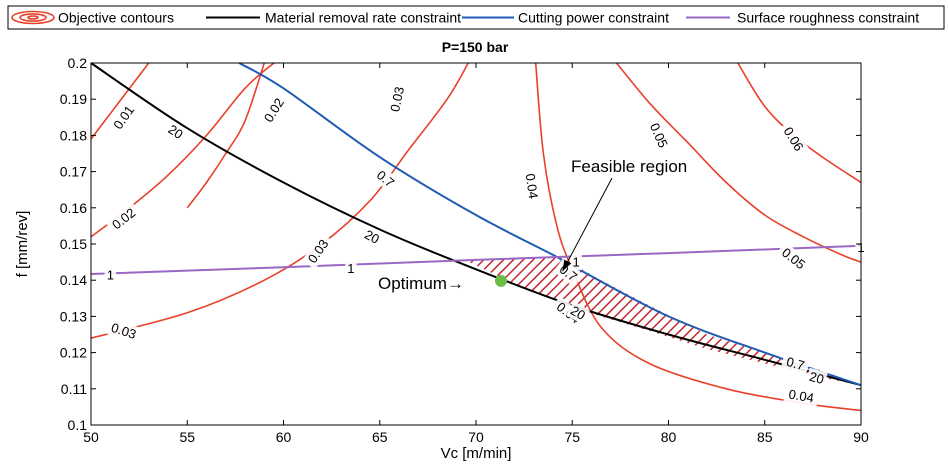 The image size is (948, 466). I want to click on x-tick-label: 90, so click(861, 437).